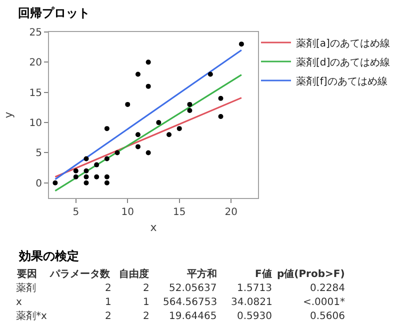 The height and width of the screenshot is (331, 412). Describe the element at coordinates (231, 212) in the screenshot. I see `x-tick-label: 20` at that location.